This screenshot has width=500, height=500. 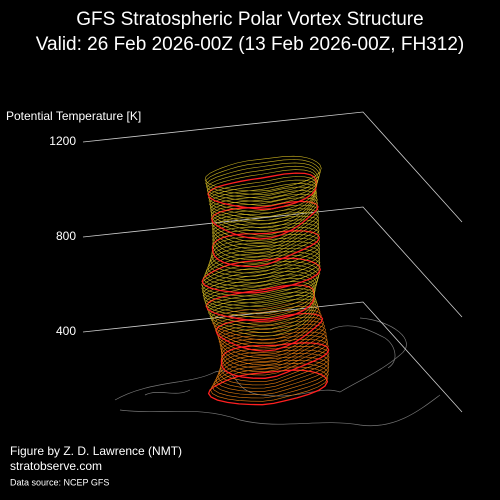 I want to click on credit: Figure by Z. D. Lawrence (NMT), so click(x=96, y=451).